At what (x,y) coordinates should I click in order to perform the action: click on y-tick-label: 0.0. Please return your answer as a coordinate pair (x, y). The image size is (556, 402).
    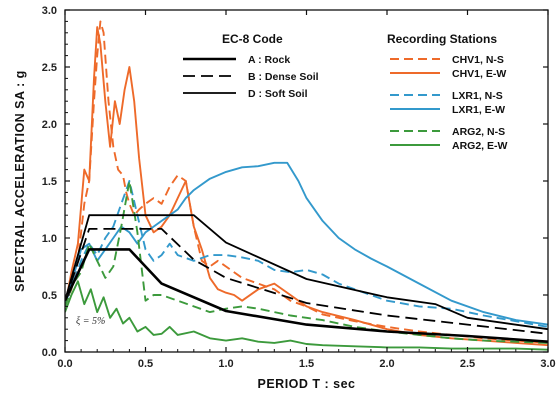
    Looking at the image, I should click on (49, 353).